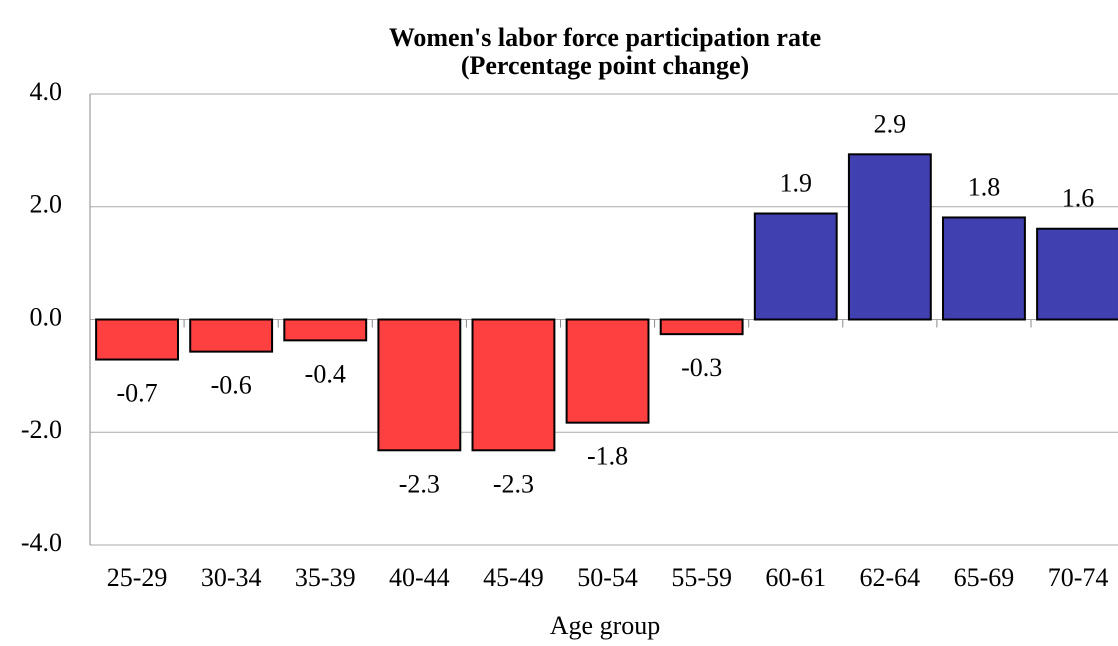  What do you see at coordinates (984, 186) in the screenshot?
I see `data-label: 1.8` at bounding box center [984, 186].